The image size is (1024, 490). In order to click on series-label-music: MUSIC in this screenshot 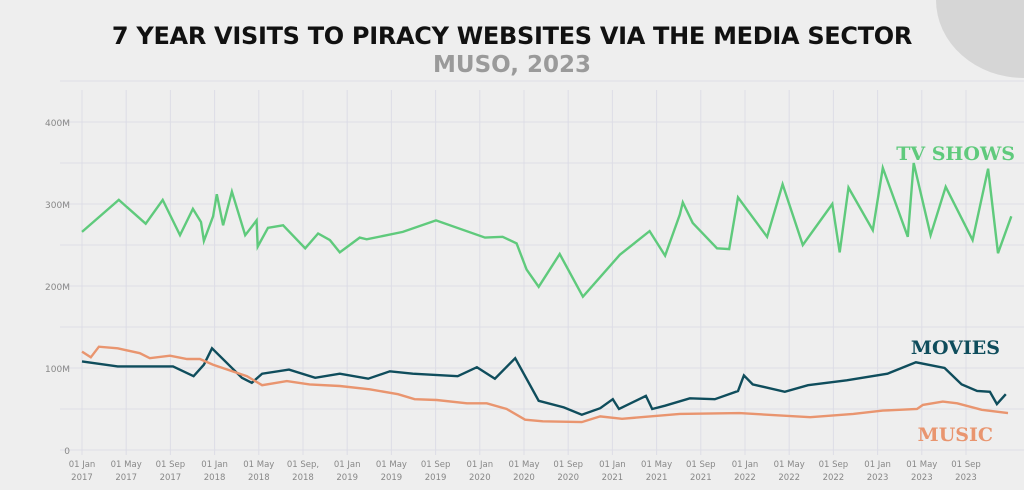, I will do `click(955, 435)`.